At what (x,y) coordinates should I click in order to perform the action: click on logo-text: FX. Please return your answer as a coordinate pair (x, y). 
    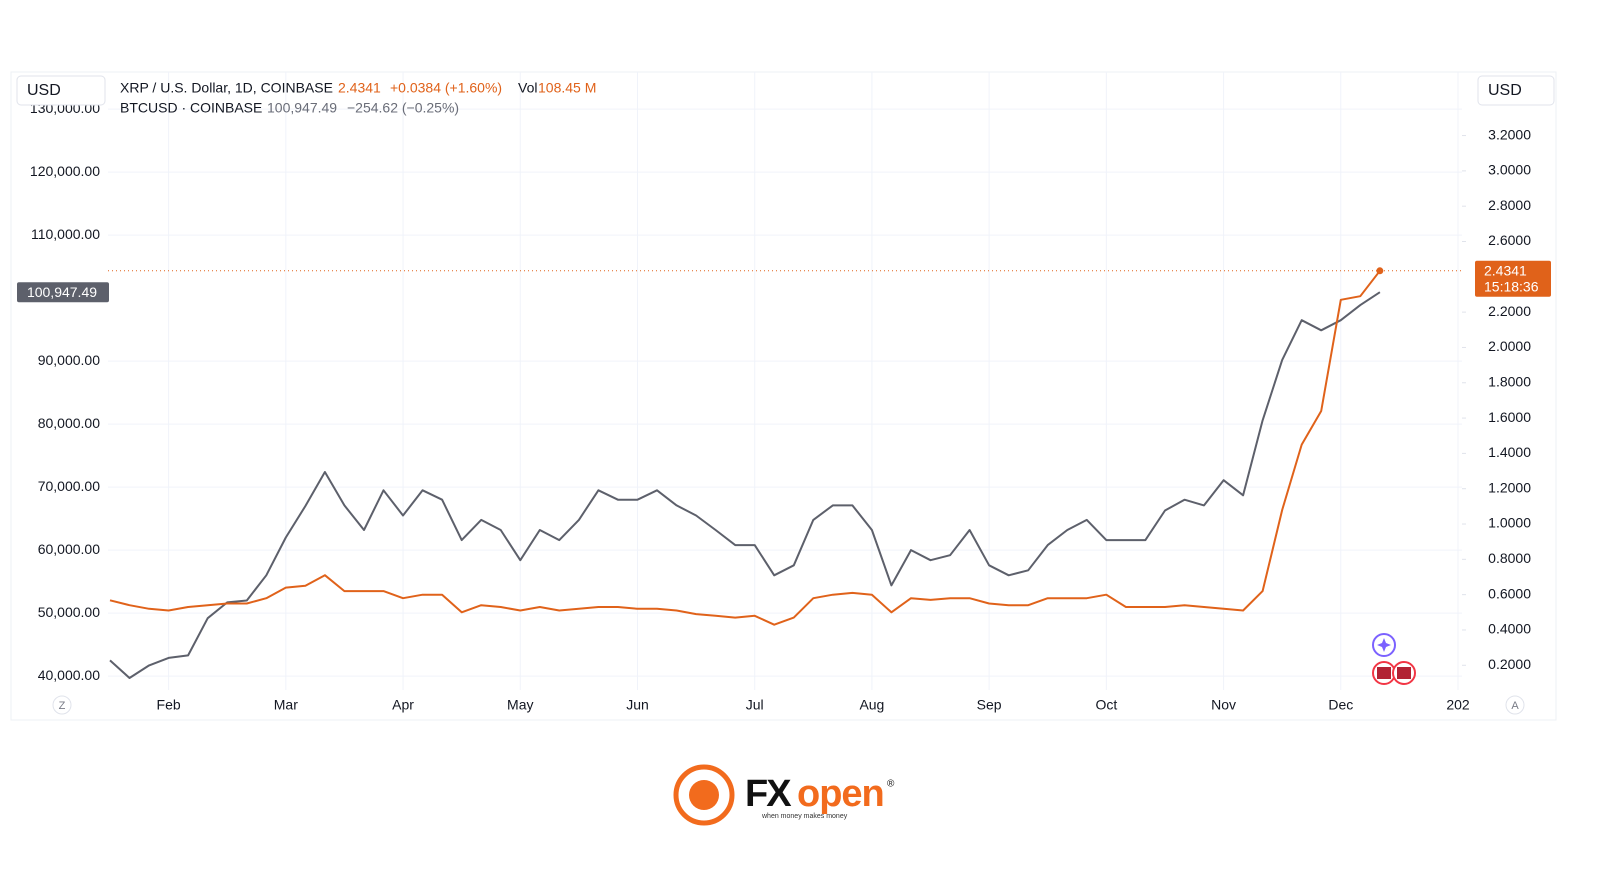
    Looking at the image, I should click on (768, 794).